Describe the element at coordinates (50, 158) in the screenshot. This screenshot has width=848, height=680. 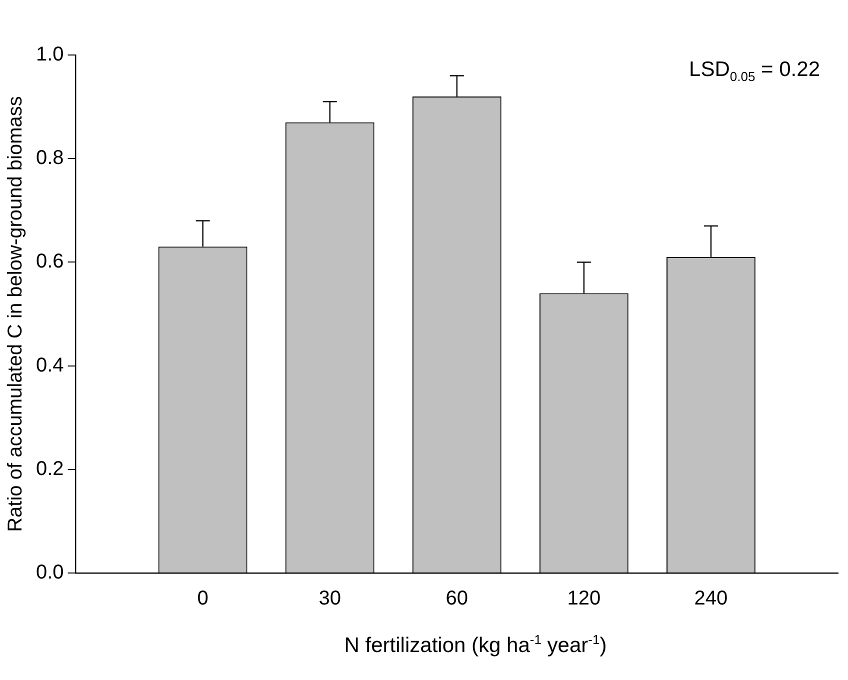
I see `y-tick-label: 0.8` at that location.